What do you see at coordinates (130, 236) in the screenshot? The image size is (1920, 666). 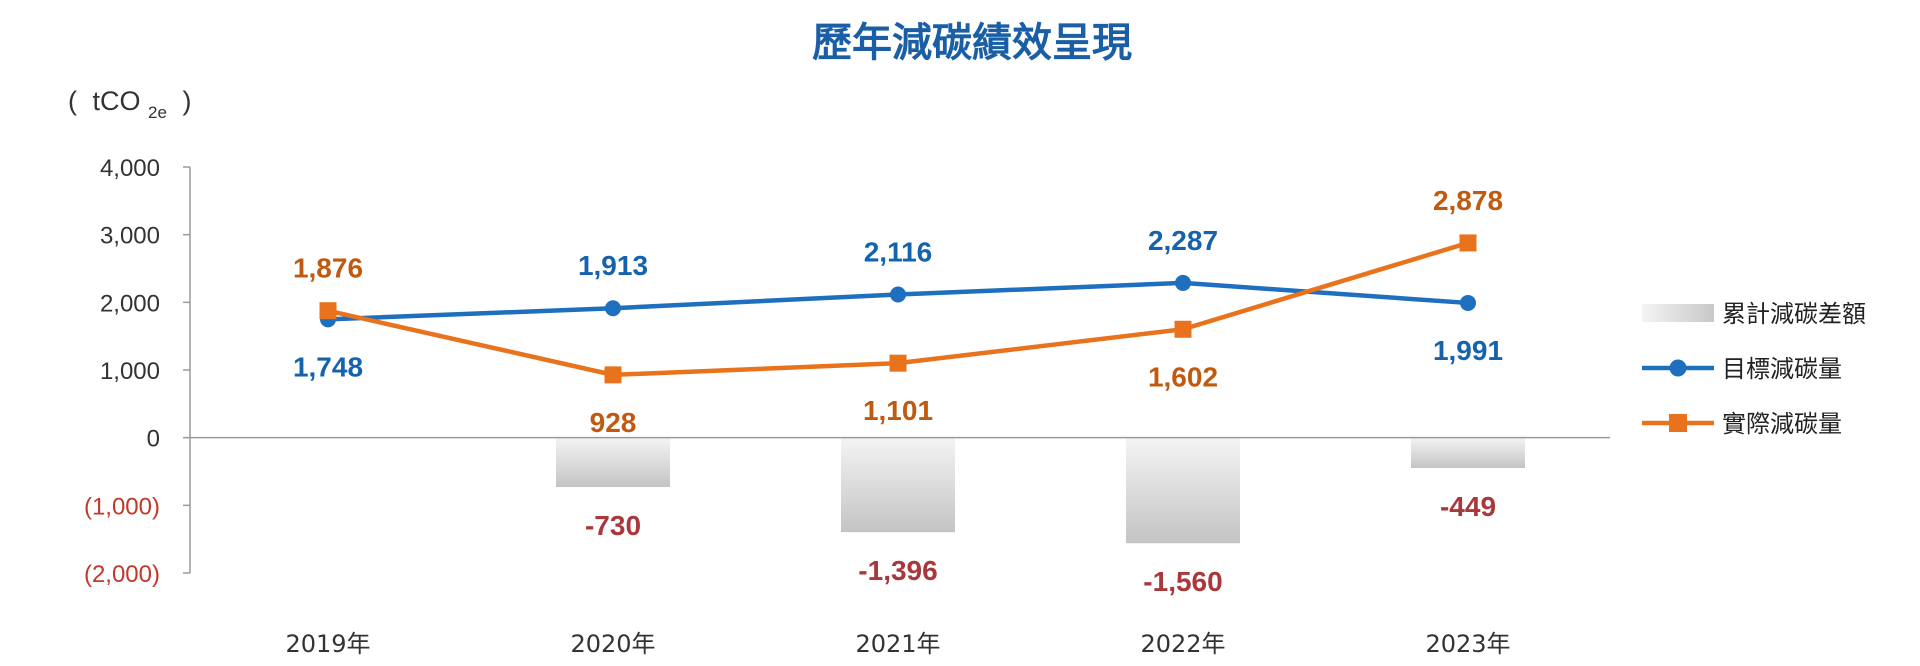 I see `y-tick-label: 3,000` at bounding box center [130, 236].